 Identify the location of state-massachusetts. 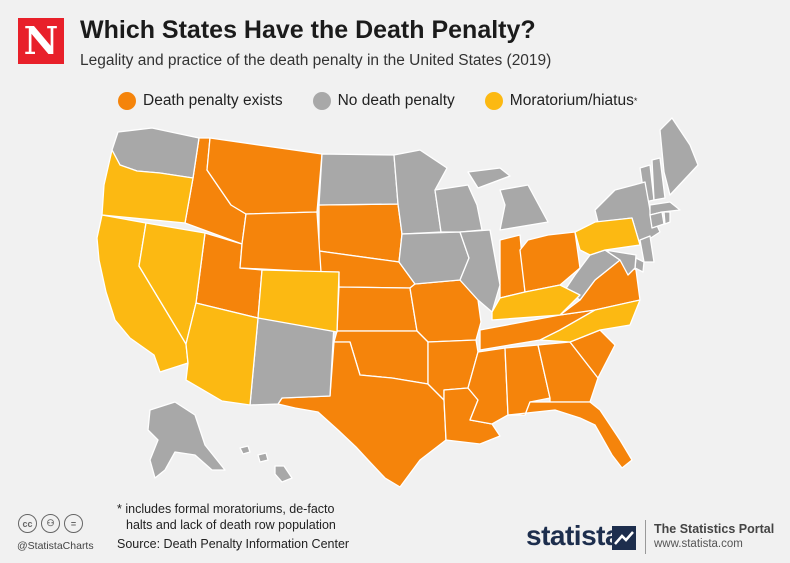
(665, 208).